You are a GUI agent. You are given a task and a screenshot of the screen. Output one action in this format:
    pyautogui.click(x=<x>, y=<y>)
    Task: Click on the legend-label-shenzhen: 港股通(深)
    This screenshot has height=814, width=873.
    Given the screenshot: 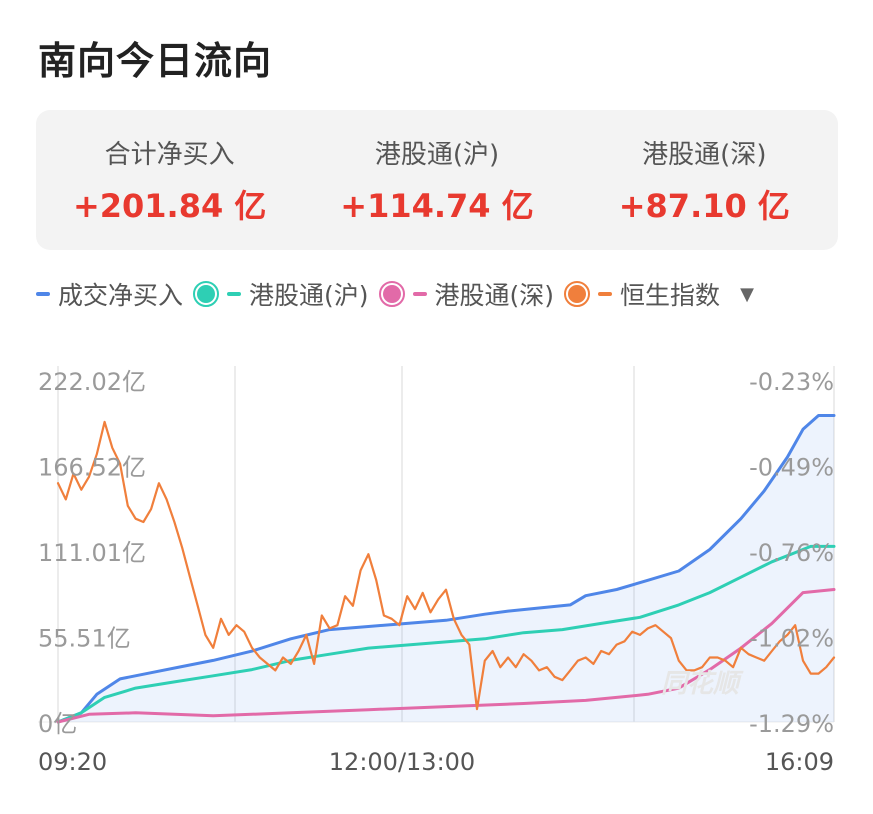 What is the action you would take?
    pyautogui.click(x=494, y=295)
    